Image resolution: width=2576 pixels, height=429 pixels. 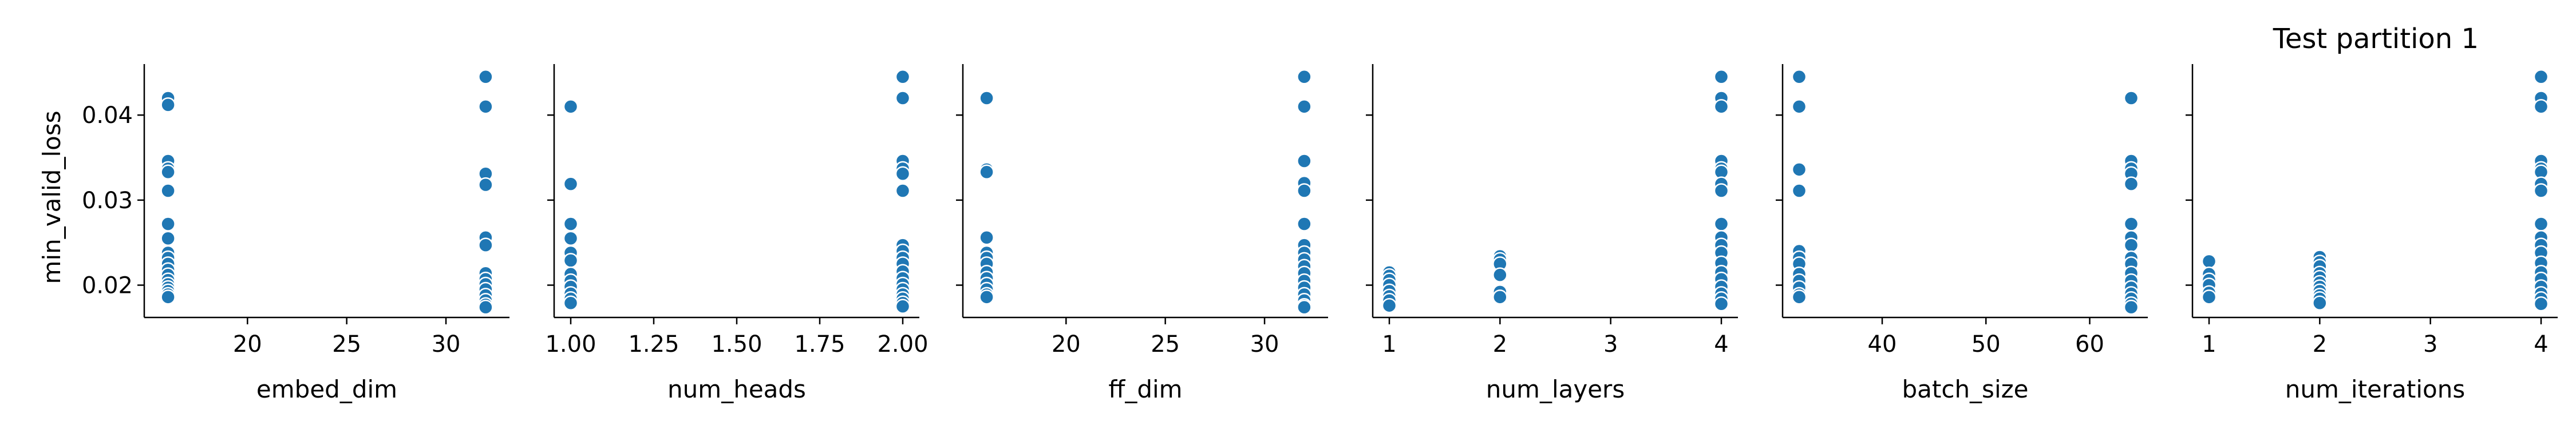 What do you see at coordinates (2089, 344) in the screenshot?
I see `x-tick-label: 60` at bounding box center [2089, 344].